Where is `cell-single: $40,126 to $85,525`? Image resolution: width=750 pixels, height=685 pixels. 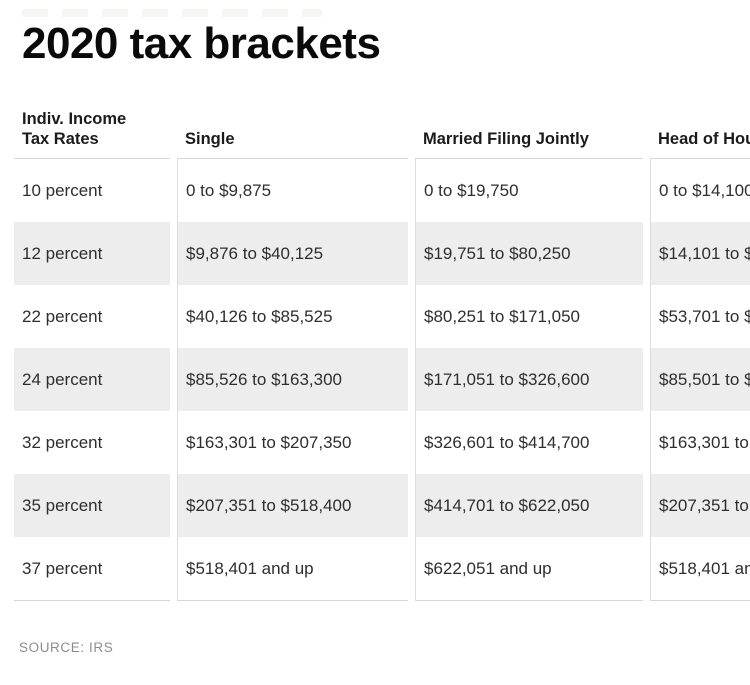
cell-single: $40,126 to $85,525 is located at coordinates (292, 316).